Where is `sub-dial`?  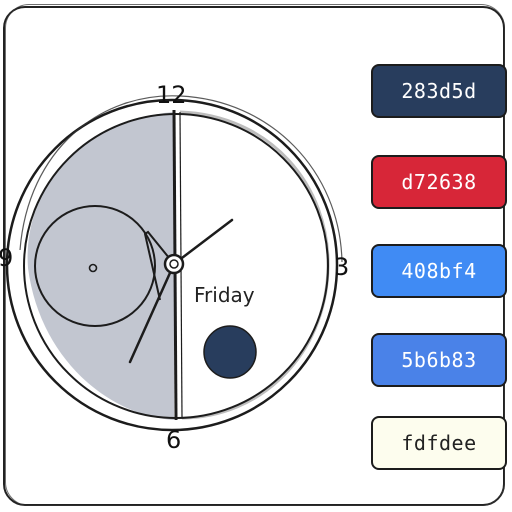 sub-dial is located at coordinates (95, 266).